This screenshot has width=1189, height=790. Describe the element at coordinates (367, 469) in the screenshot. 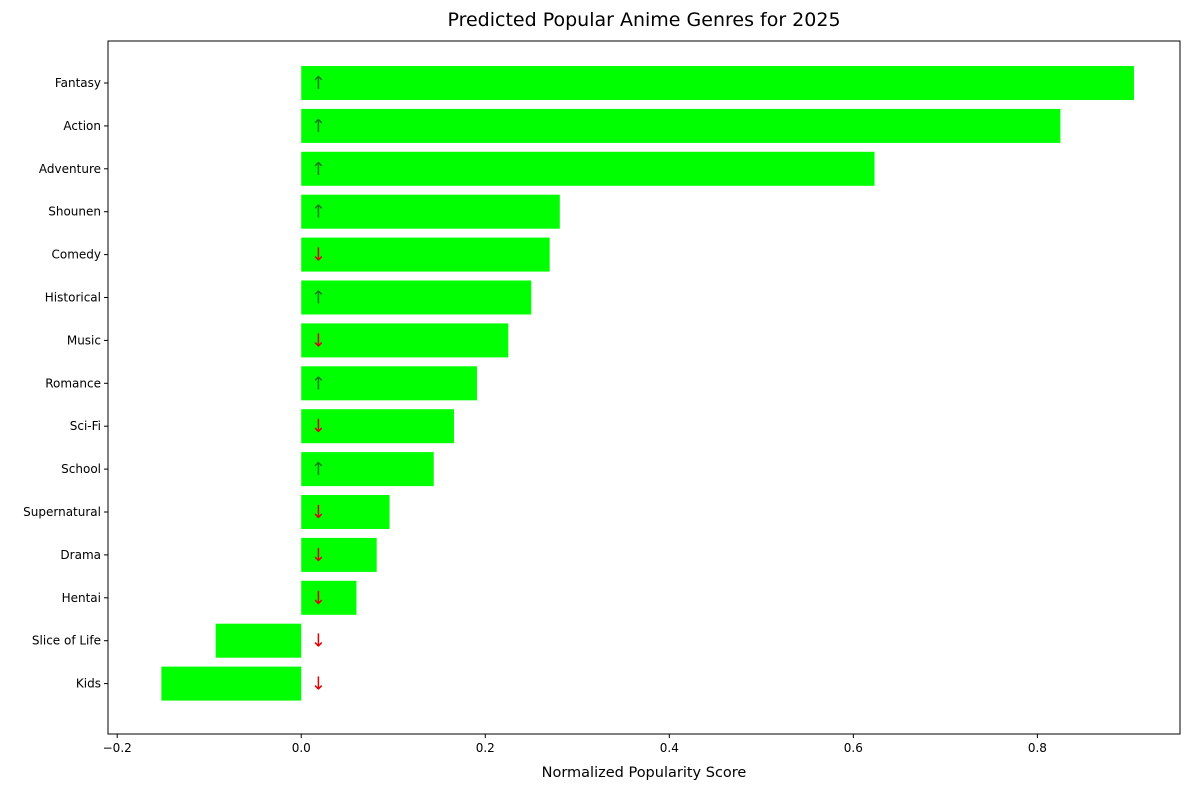

I see `bar-school` at that location.